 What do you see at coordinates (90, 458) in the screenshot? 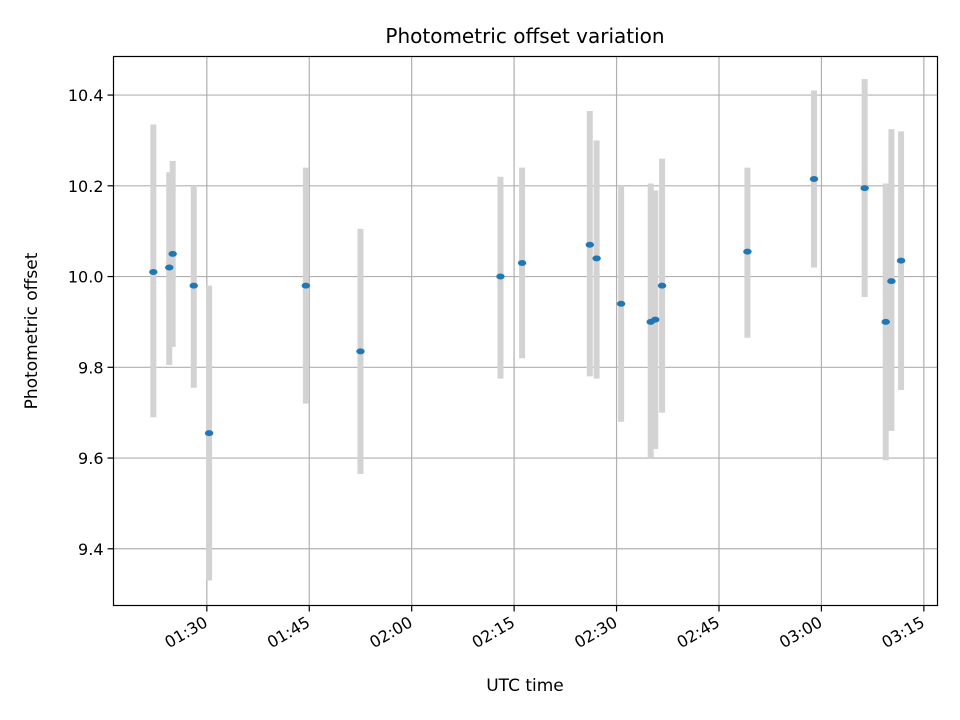
I see `y-tick-label: 9.6` at bounding box center [90, 458].